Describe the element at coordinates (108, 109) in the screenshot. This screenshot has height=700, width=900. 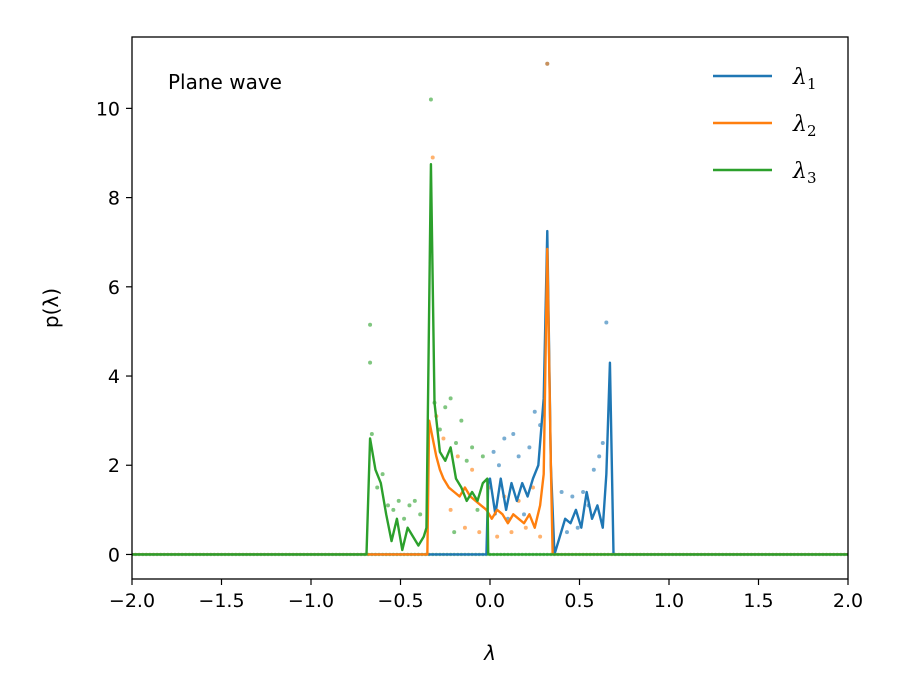
I see `y-tick-label: 10` at that location.